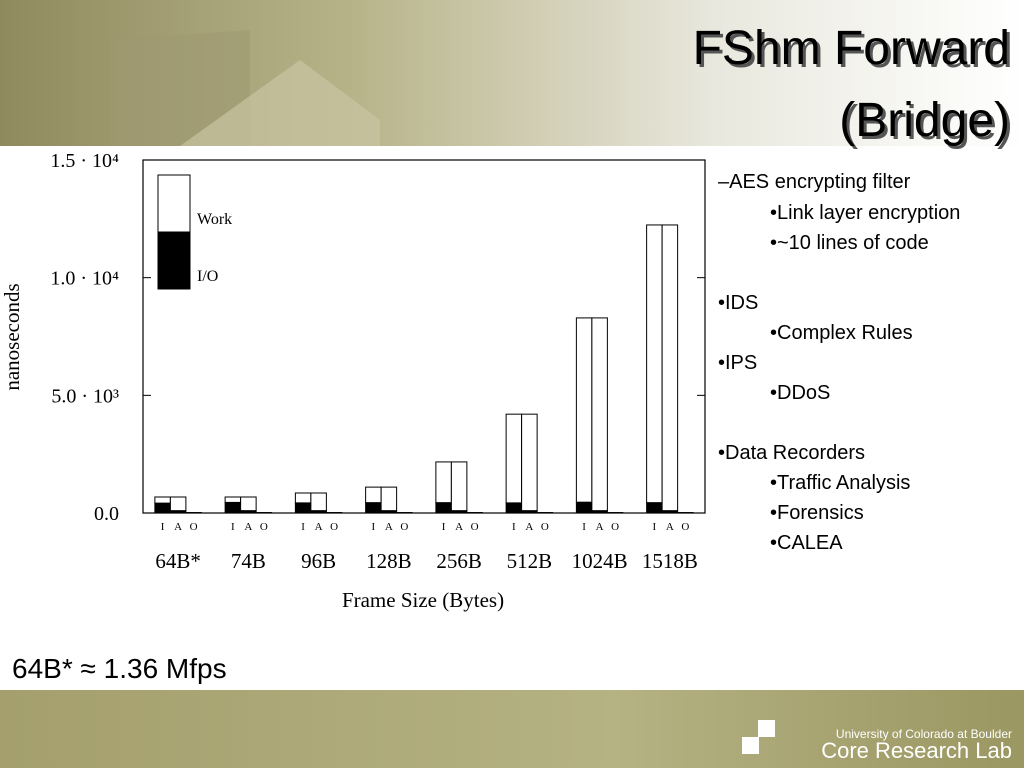 Image resolution: width=1024 pixels, height=768 pixels. I want to click on bullet: •DDoS, so click(800, 393).